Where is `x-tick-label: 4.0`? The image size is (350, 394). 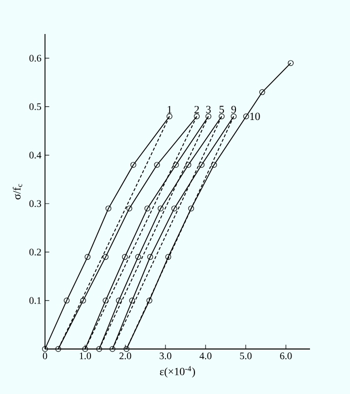
x-tick-label: 4.0 is located at coordinates (206, 356).